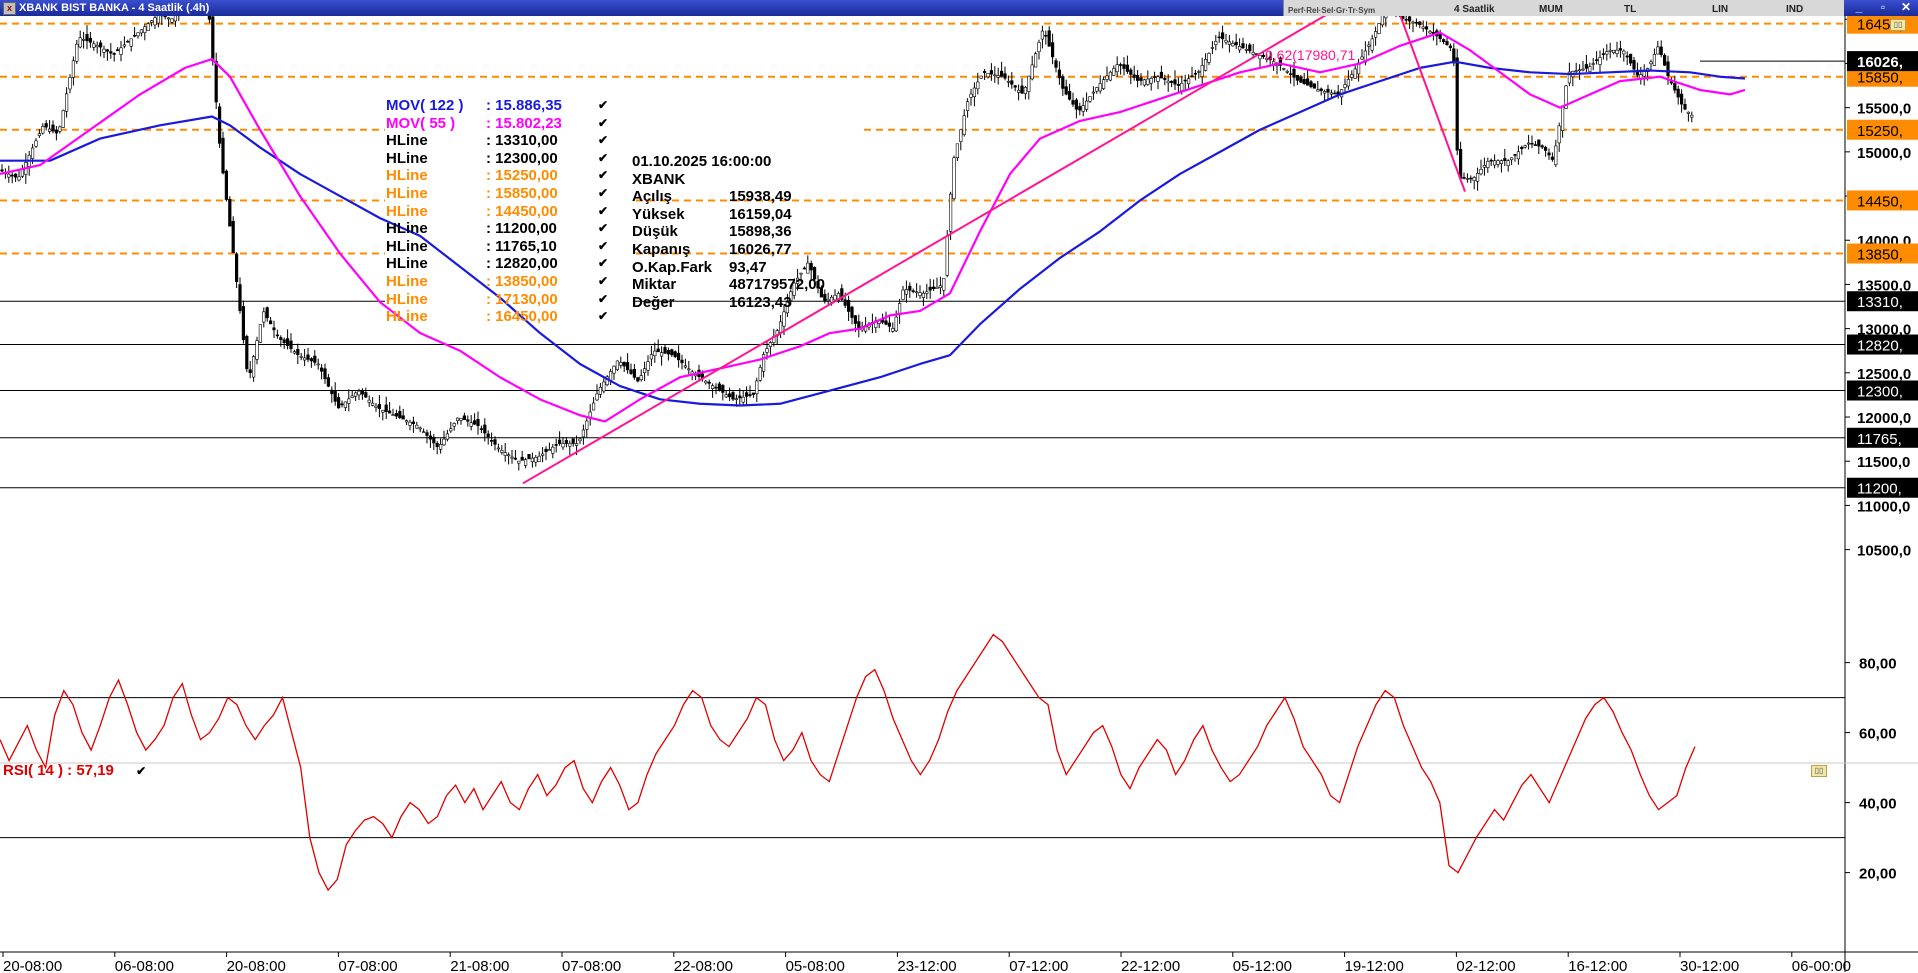 This screenshot has height=973, width=1918. What do you see at coordinates (1819, 771) in the screenshot?
I see `rsi-panel-toggle-icon: ▯▯` at bounding box center [1819, 771].